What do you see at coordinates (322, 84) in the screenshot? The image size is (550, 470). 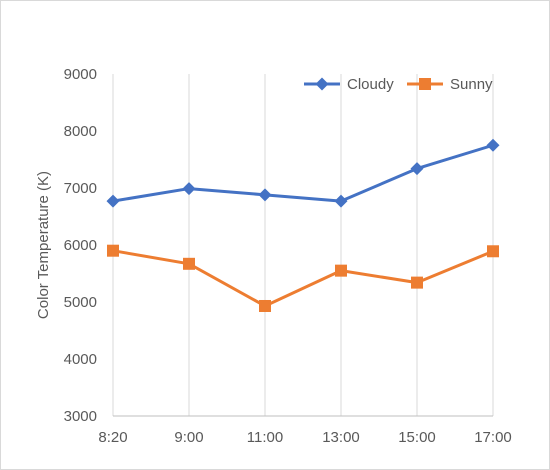 I see `legend-marker-cloudy` at bounding box center [322, 84].